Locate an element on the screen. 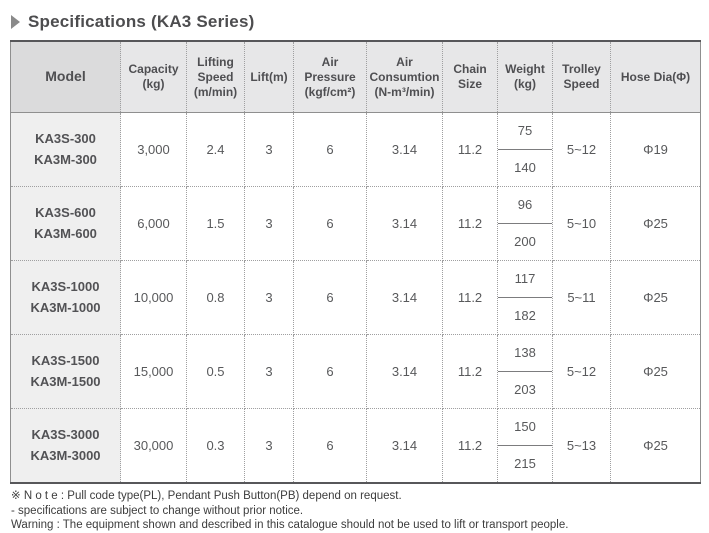  col-header-air-consumption: Air Consumtion (N-m³/min) is located at coordinates (404, 76).